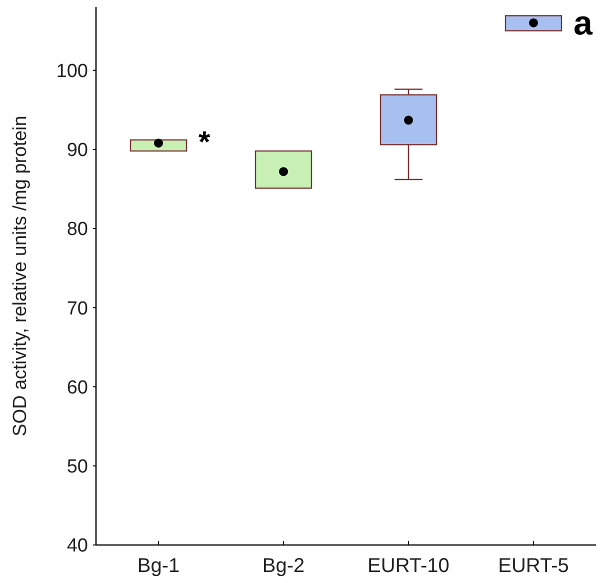 This screenshot has width=609, height=583. I want to click on y-axis-title: SOD activity, relative units /mg protein, so click(20, 276).